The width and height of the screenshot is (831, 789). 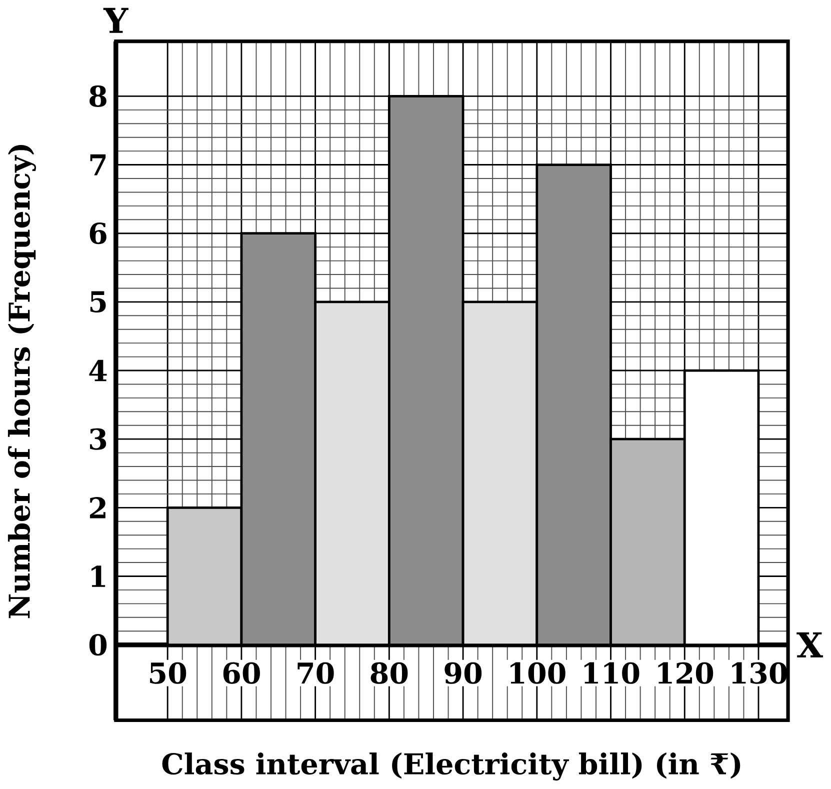 What do you see at coordinates (686, 673) in the screenshot?
I see `x-tick-label: 120` at bounding box center [686, 673].